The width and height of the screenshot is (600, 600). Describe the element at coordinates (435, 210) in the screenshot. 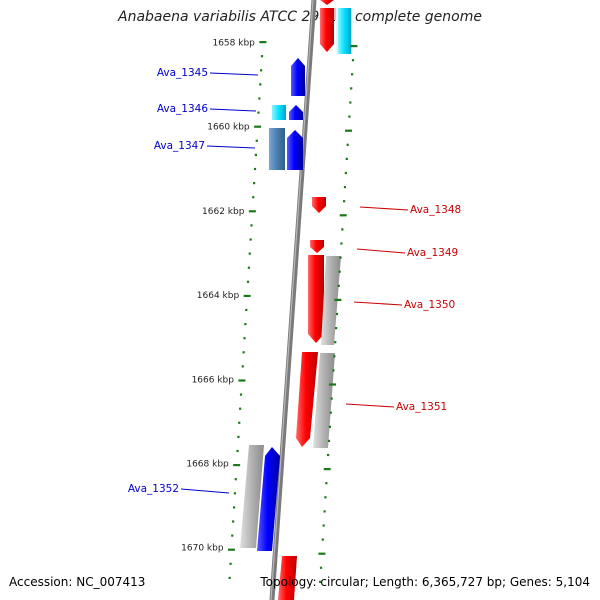

I see `gene-label-Ava_1348: Ava_1348` at that location.